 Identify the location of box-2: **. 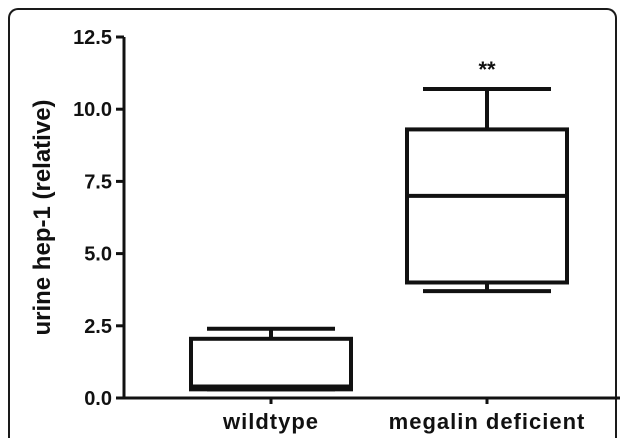
(487, 175).